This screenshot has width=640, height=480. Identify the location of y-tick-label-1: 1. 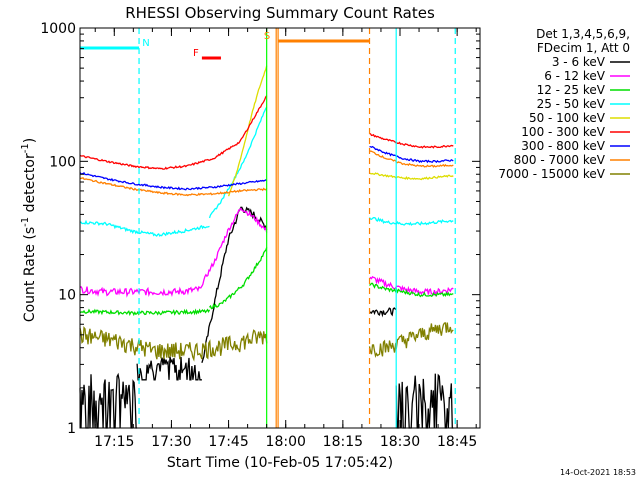
(71, 429).